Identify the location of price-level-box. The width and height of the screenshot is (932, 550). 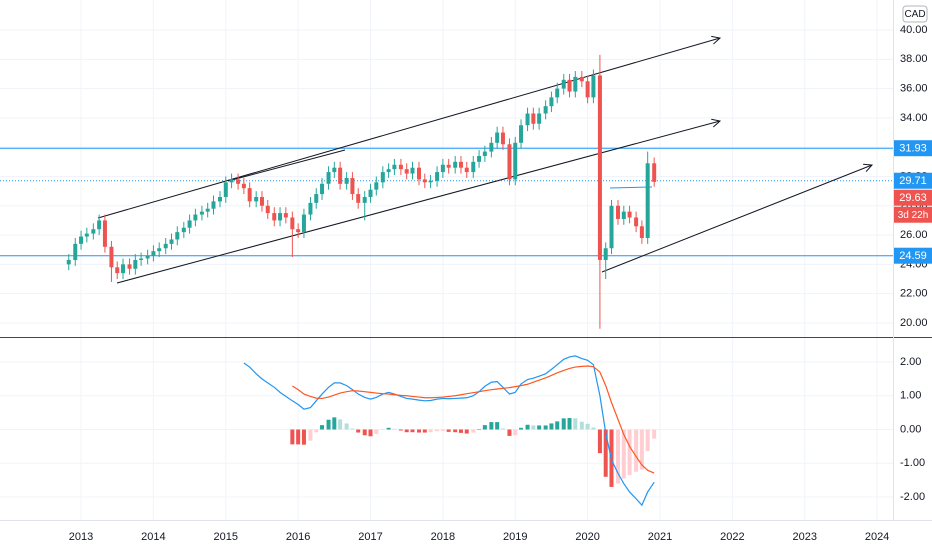
(913, 255).